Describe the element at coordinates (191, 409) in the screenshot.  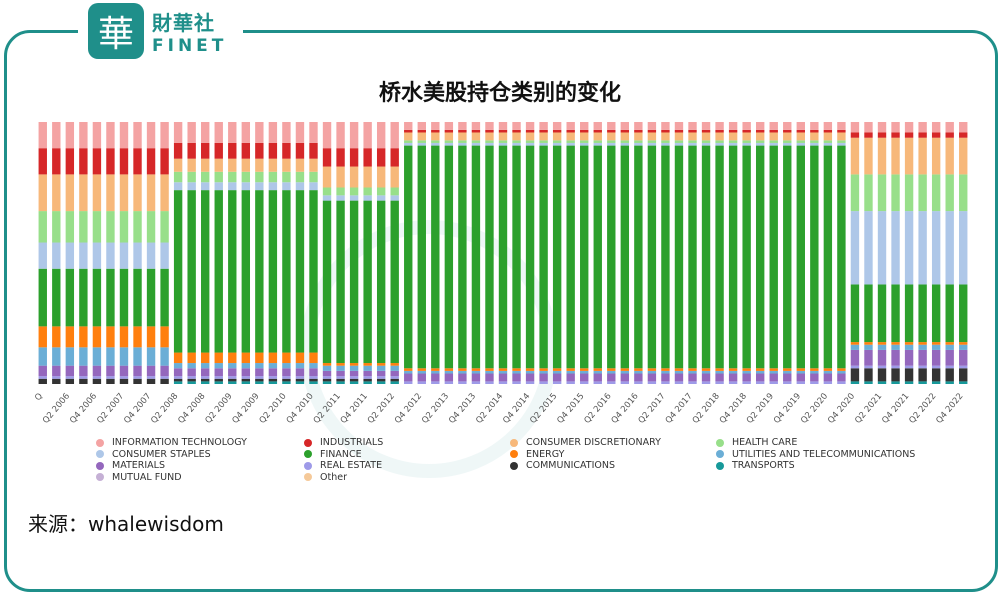
I see `x-tick-label: Q4 2008` at that location.